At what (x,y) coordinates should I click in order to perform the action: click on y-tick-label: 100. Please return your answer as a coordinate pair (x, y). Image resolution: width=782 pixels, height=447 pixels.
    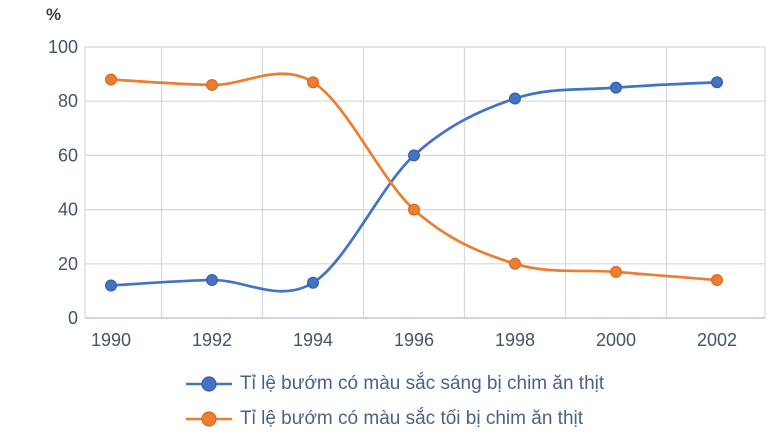
    Looking at the image, I should click on (63, 47).